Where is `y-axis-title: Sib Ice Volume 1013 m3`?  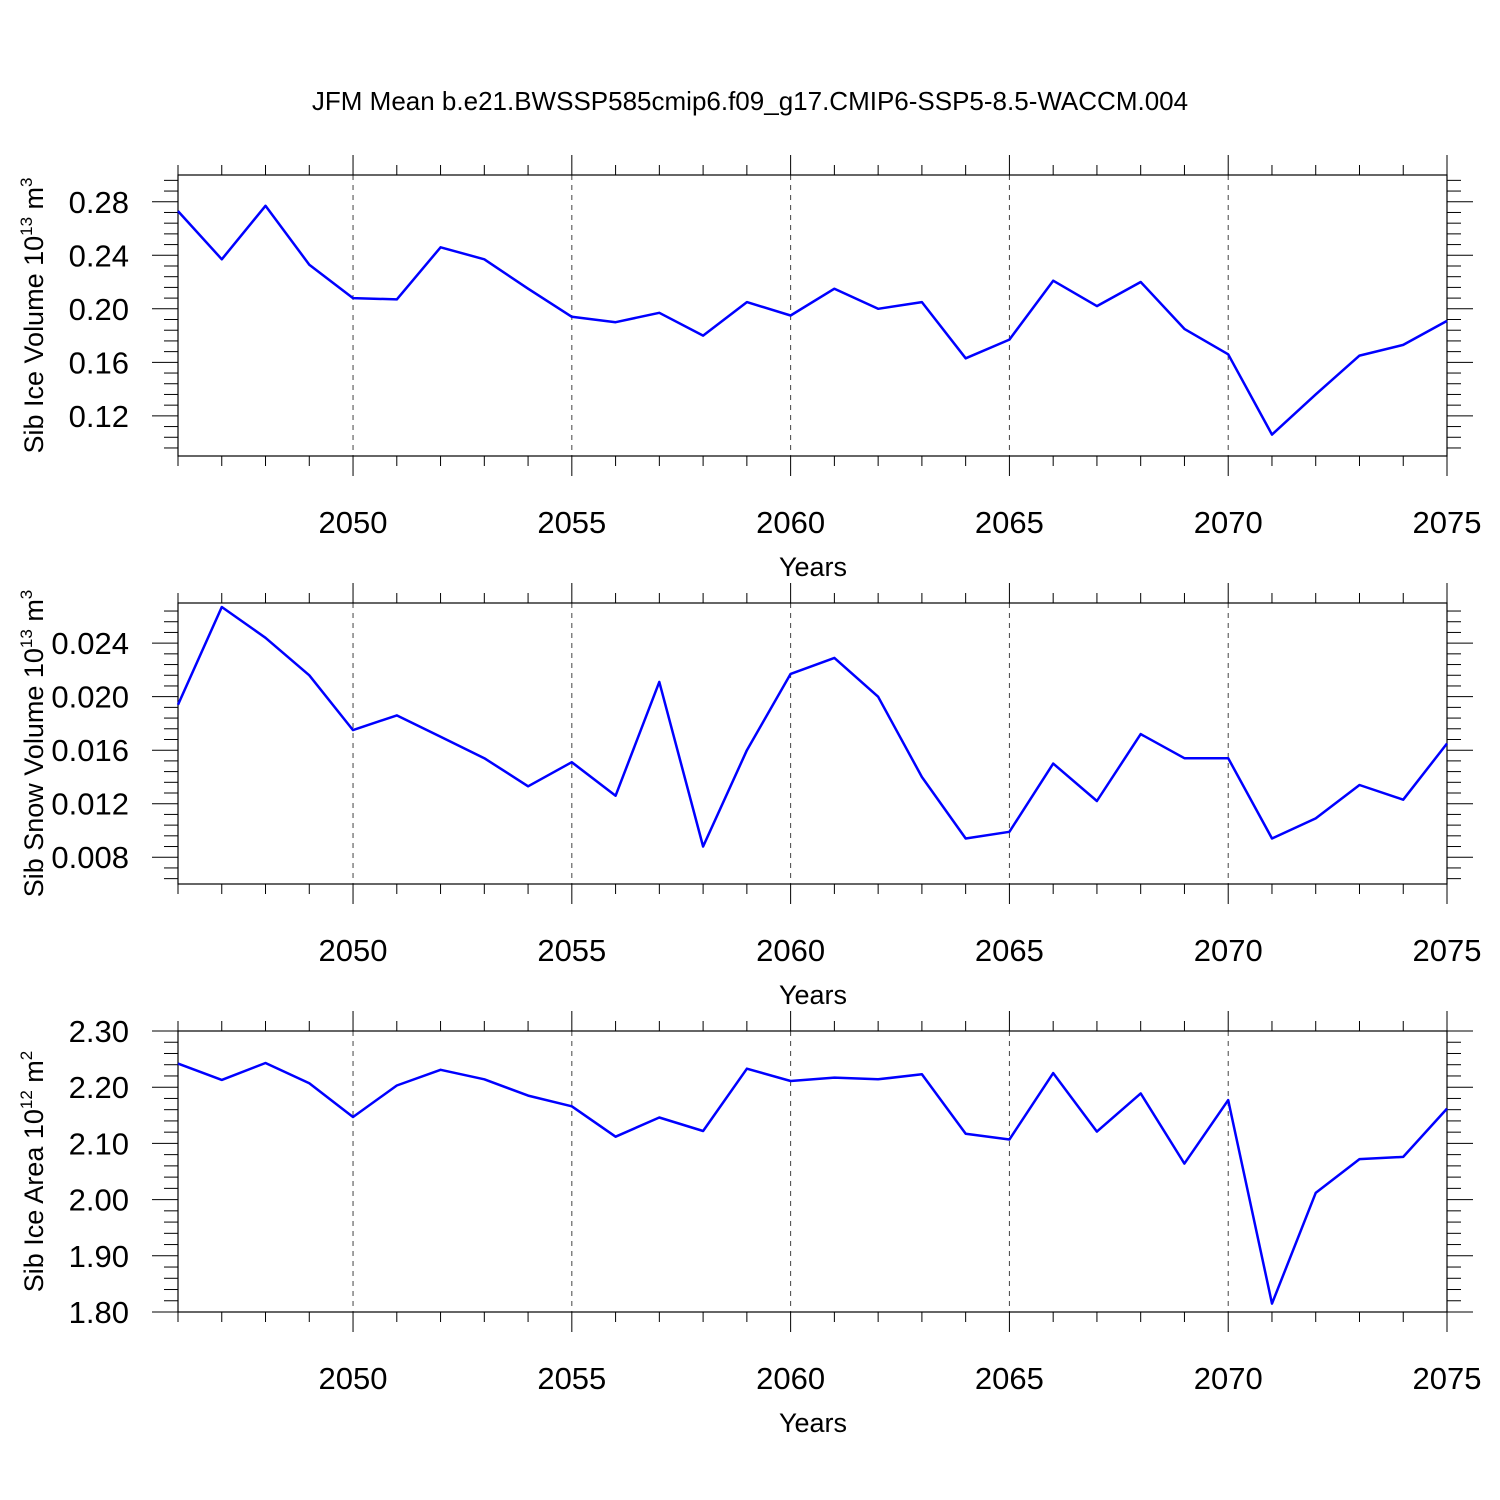
y-axis-title: Sib Ice Volume 1013 m3 is located at coordinates (33, 315).